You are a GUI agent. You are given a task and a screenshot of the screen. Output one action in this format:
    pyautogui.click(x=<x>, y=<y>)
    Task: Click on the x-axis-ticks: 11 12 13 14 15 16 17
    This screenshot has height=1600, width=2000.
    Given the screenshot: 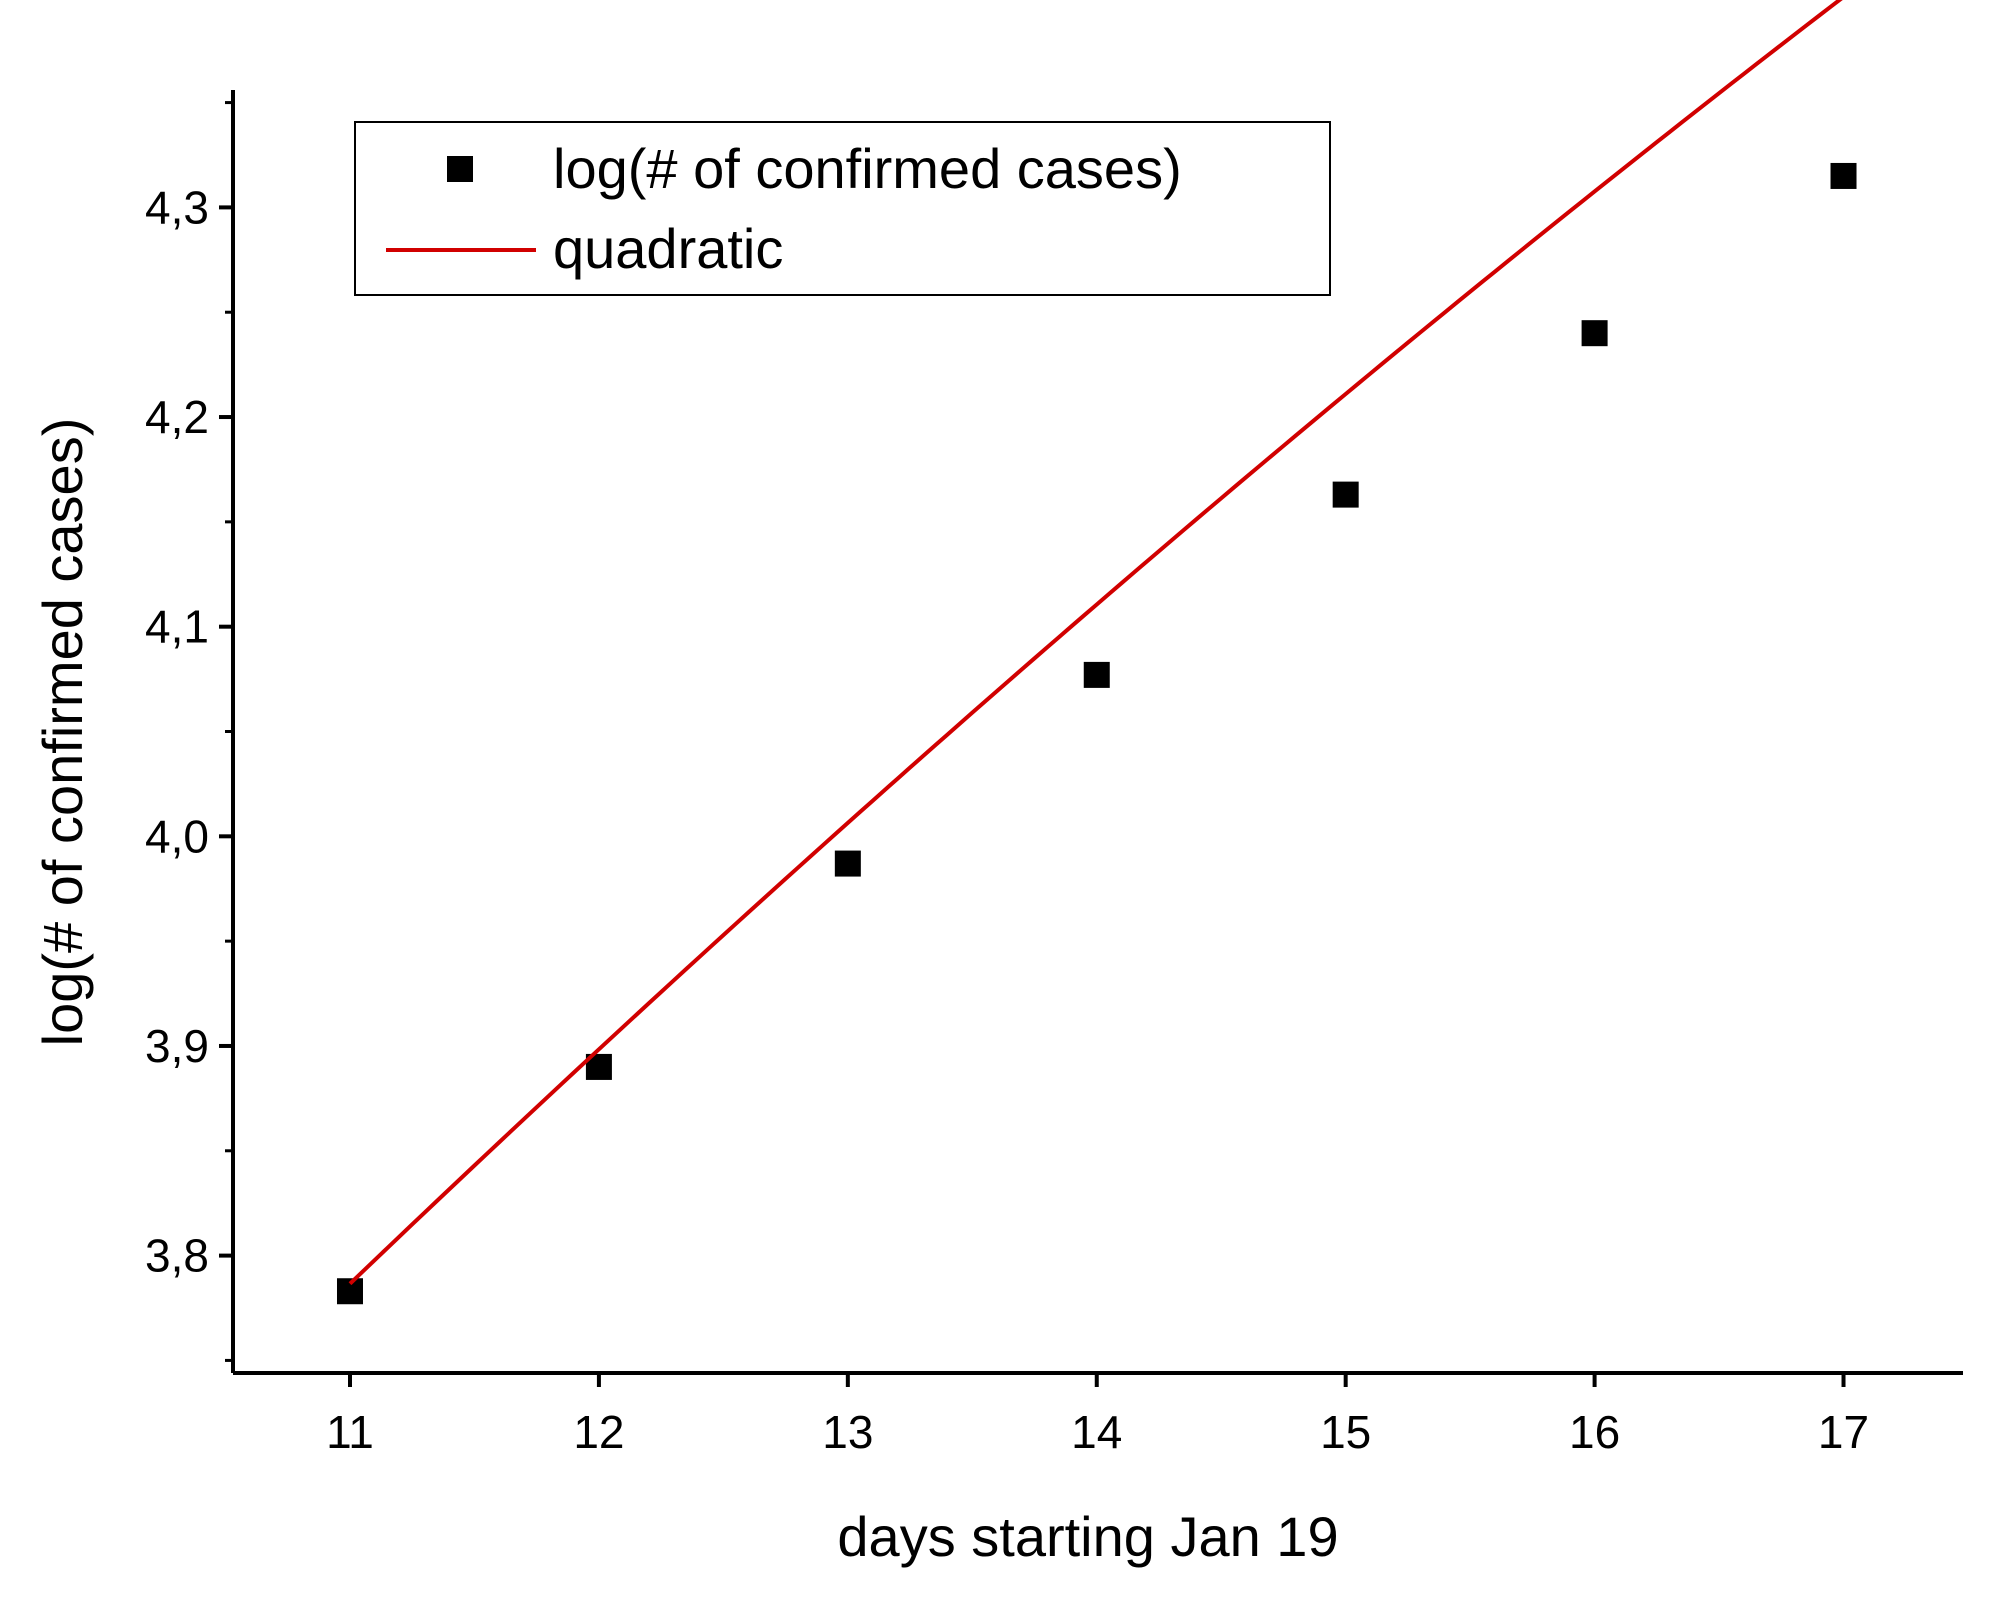 What is the action you would take?
    pyautogui.click(x=1097, y=1415)
    